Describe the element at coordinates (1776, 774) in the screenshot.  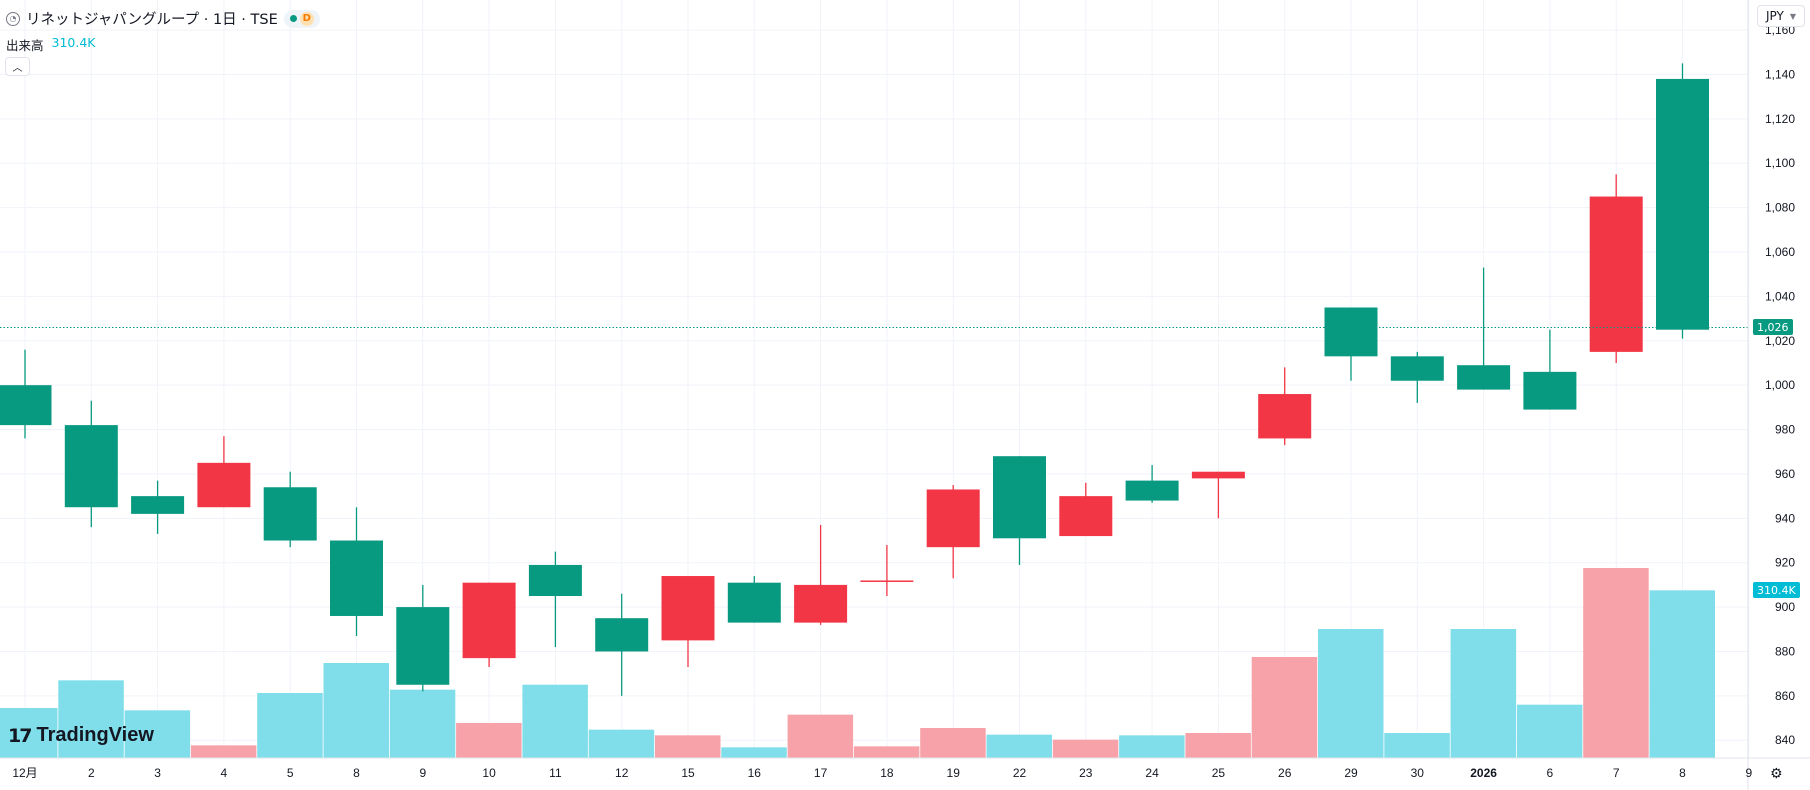
I see `settings-gear-icon: ⚙` at that location.